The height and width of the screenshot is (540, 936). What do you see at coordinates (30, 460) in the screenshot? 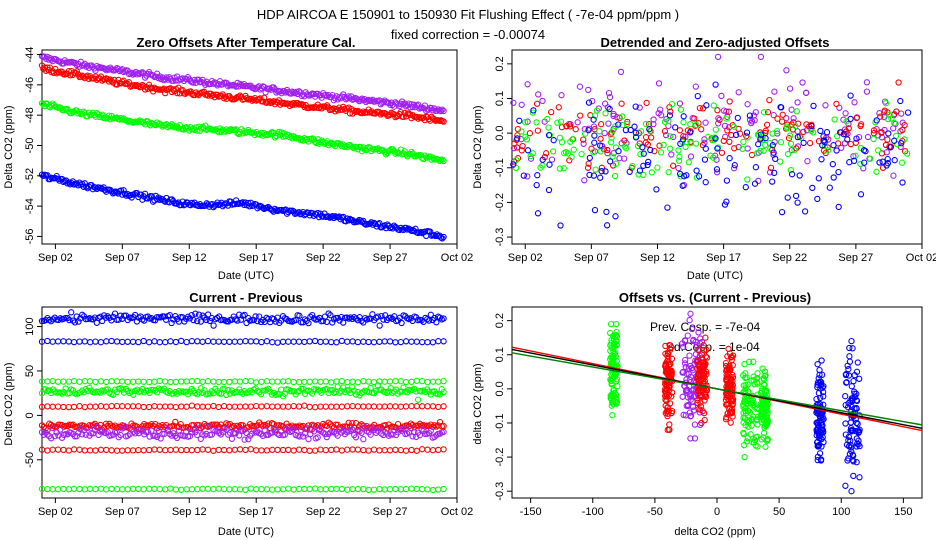
I see `y-tick-label: -50` at bounding box center [30, 460].